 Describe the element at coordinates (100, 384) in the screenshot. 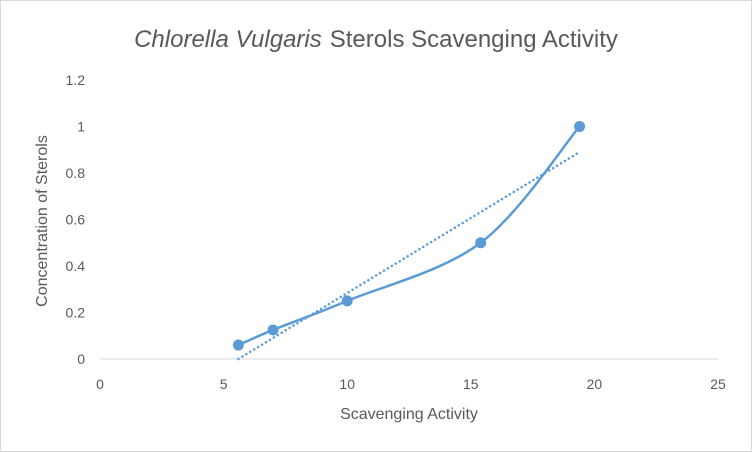

I see `x-tick-label: 0` at that location.